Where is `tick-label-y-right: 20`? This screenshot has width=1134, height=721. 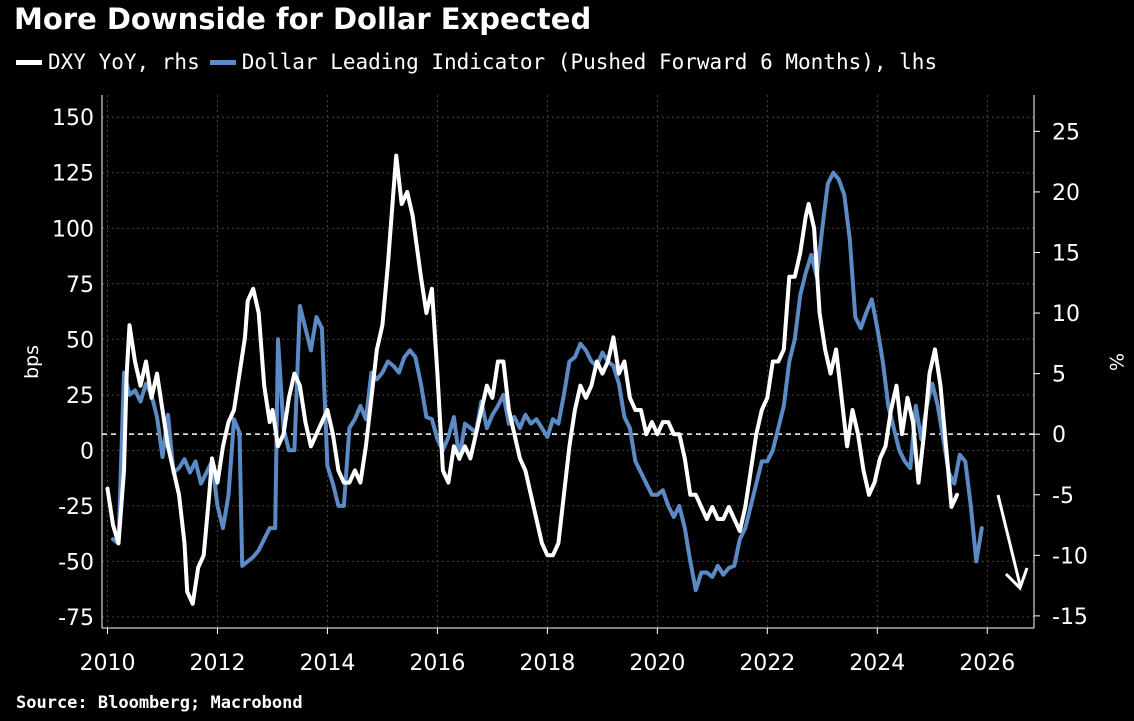
tick-label-y-right: 20 is located at coordinates (1066, 193).